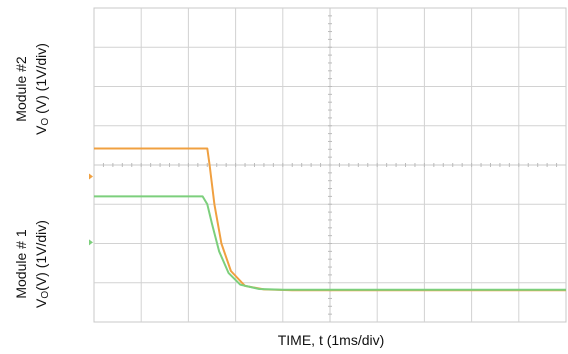  What do you see at coordinates (42, 264) in the screenshot?
I see `y-axis-label-module1-line2: VO(V) (1V/div)` at bounding box center [42, 264].